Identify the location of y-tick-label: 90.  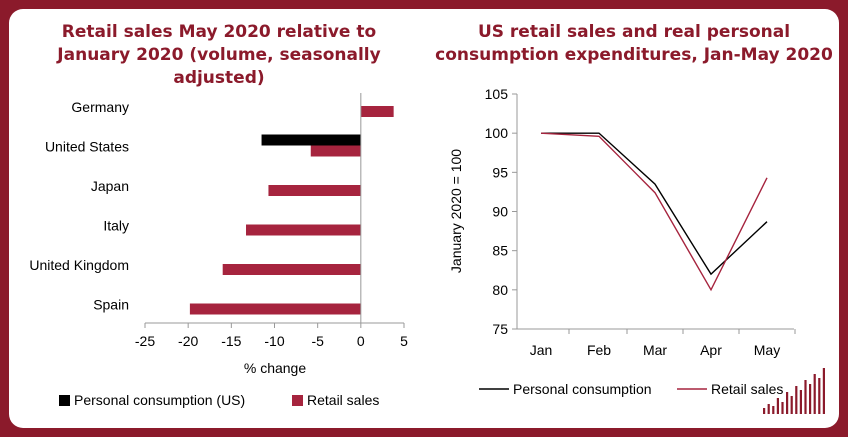
(500, 212).